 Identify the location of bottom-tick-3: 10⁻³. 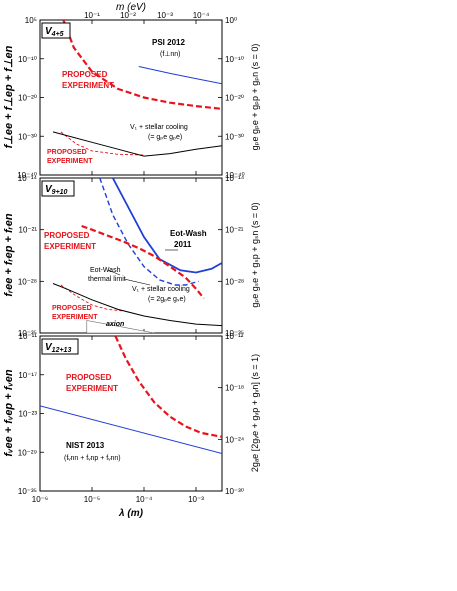
(196, 499).